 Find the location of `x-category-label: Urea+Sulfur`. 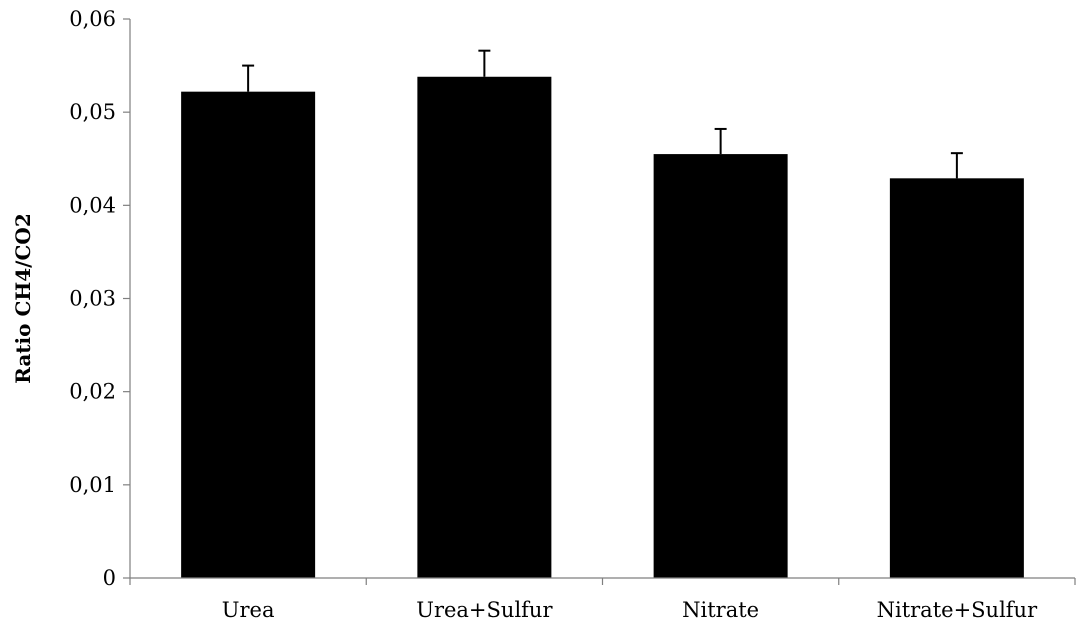

x-category-label: Urea+Sulfur is located at coordinates (484, 610).